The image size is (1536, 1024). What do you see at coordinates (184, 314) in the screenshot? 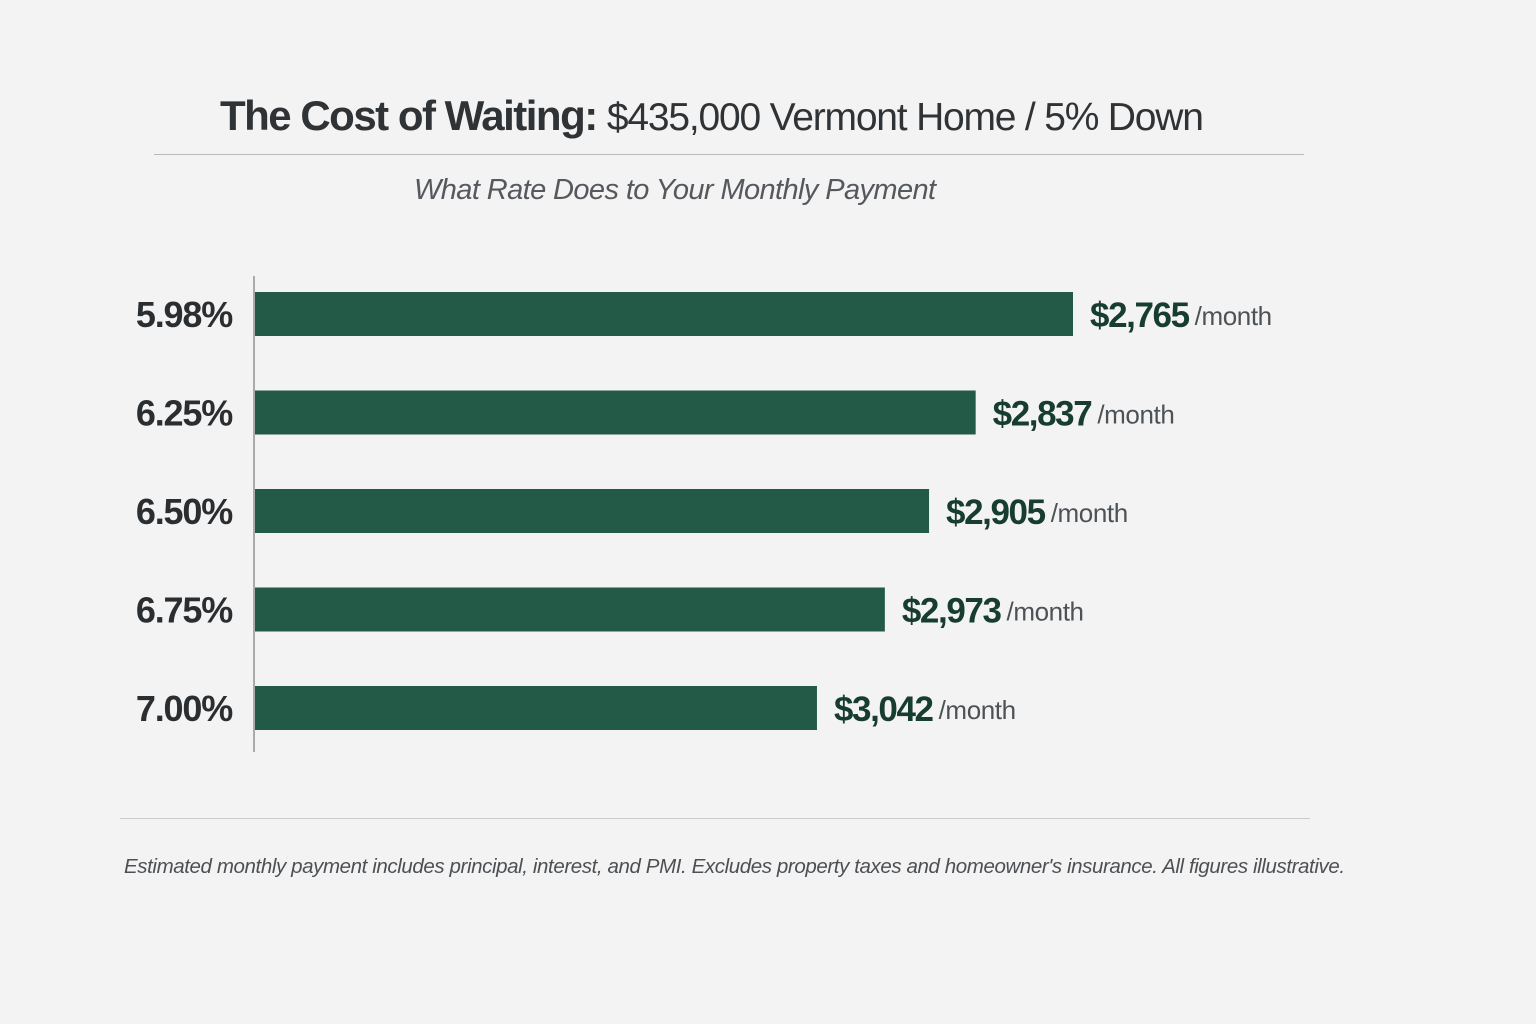
I see `category-label: 5.98%` at bounding box center [184, 314].